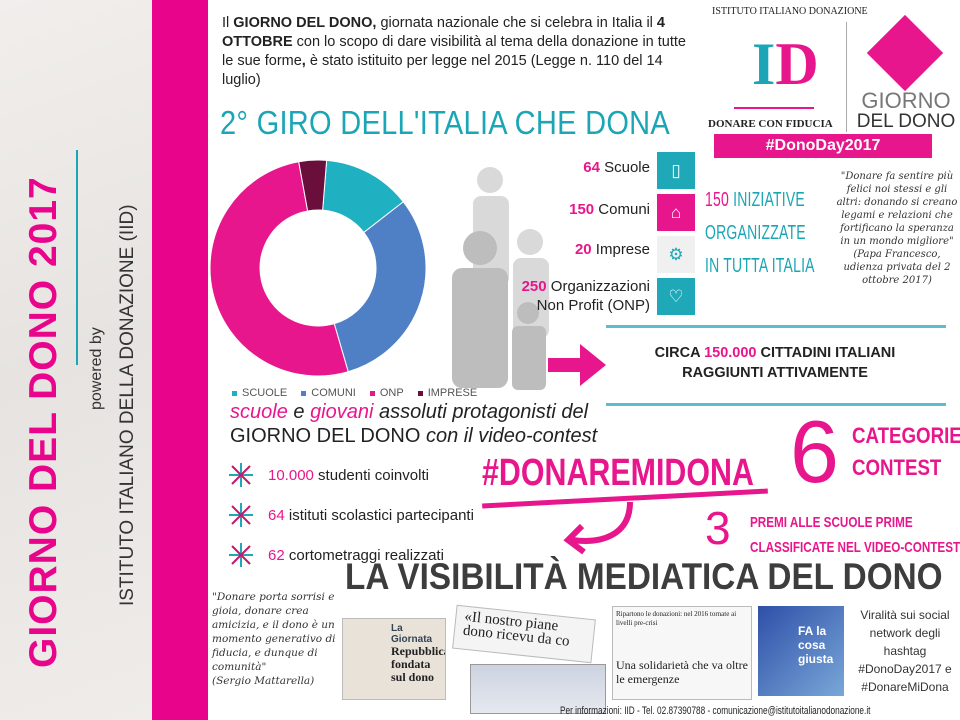  Describe the element at coordinates (774, 108) in the screenshot. I see `logo-rule` at that location.